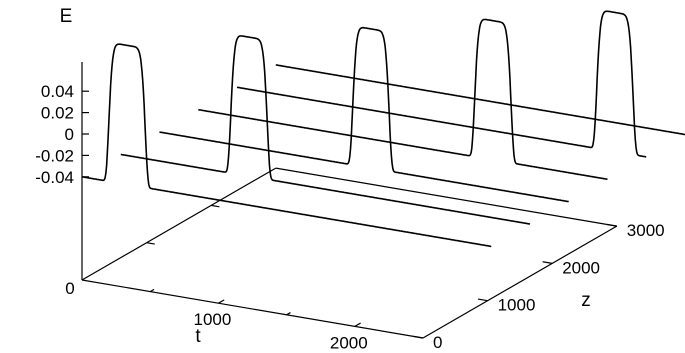 The width and height of the screenshot is (685, 353). Describe the element at coordinates (437, 342) in the screenshot. I see `z-tick-label: 0` at that location.